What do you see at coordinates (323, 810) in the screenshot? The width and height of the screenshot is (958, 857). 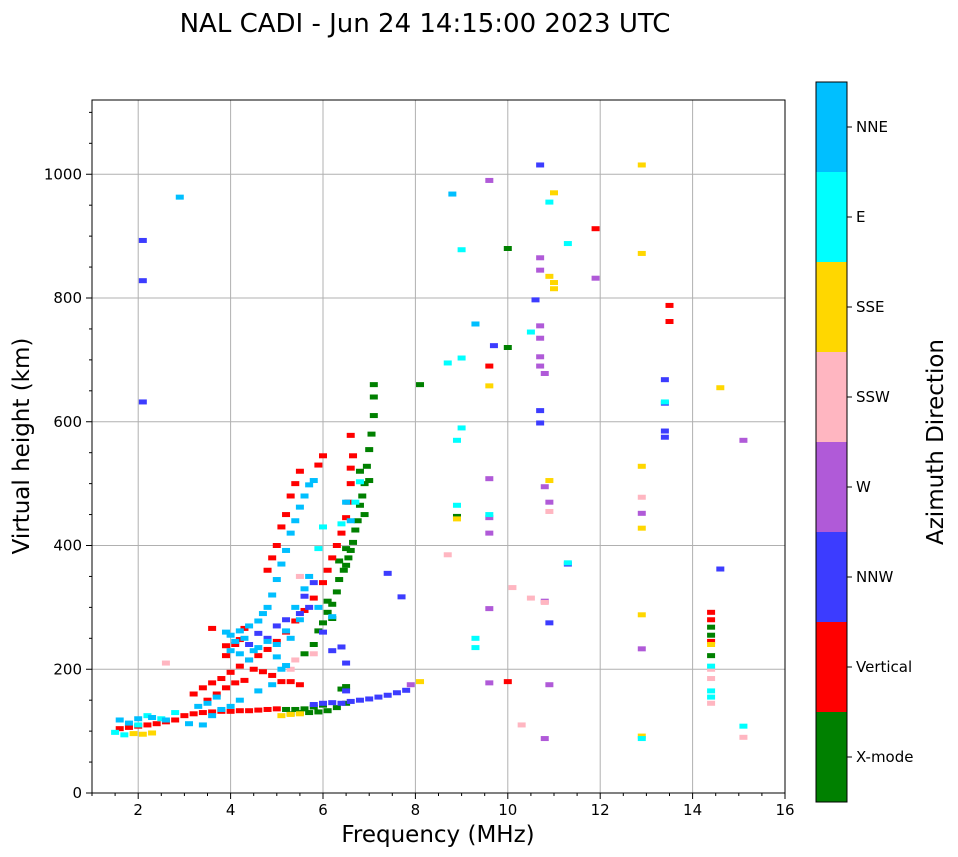 I see `x-tick-label: 6` at bounding box center [323, 810].